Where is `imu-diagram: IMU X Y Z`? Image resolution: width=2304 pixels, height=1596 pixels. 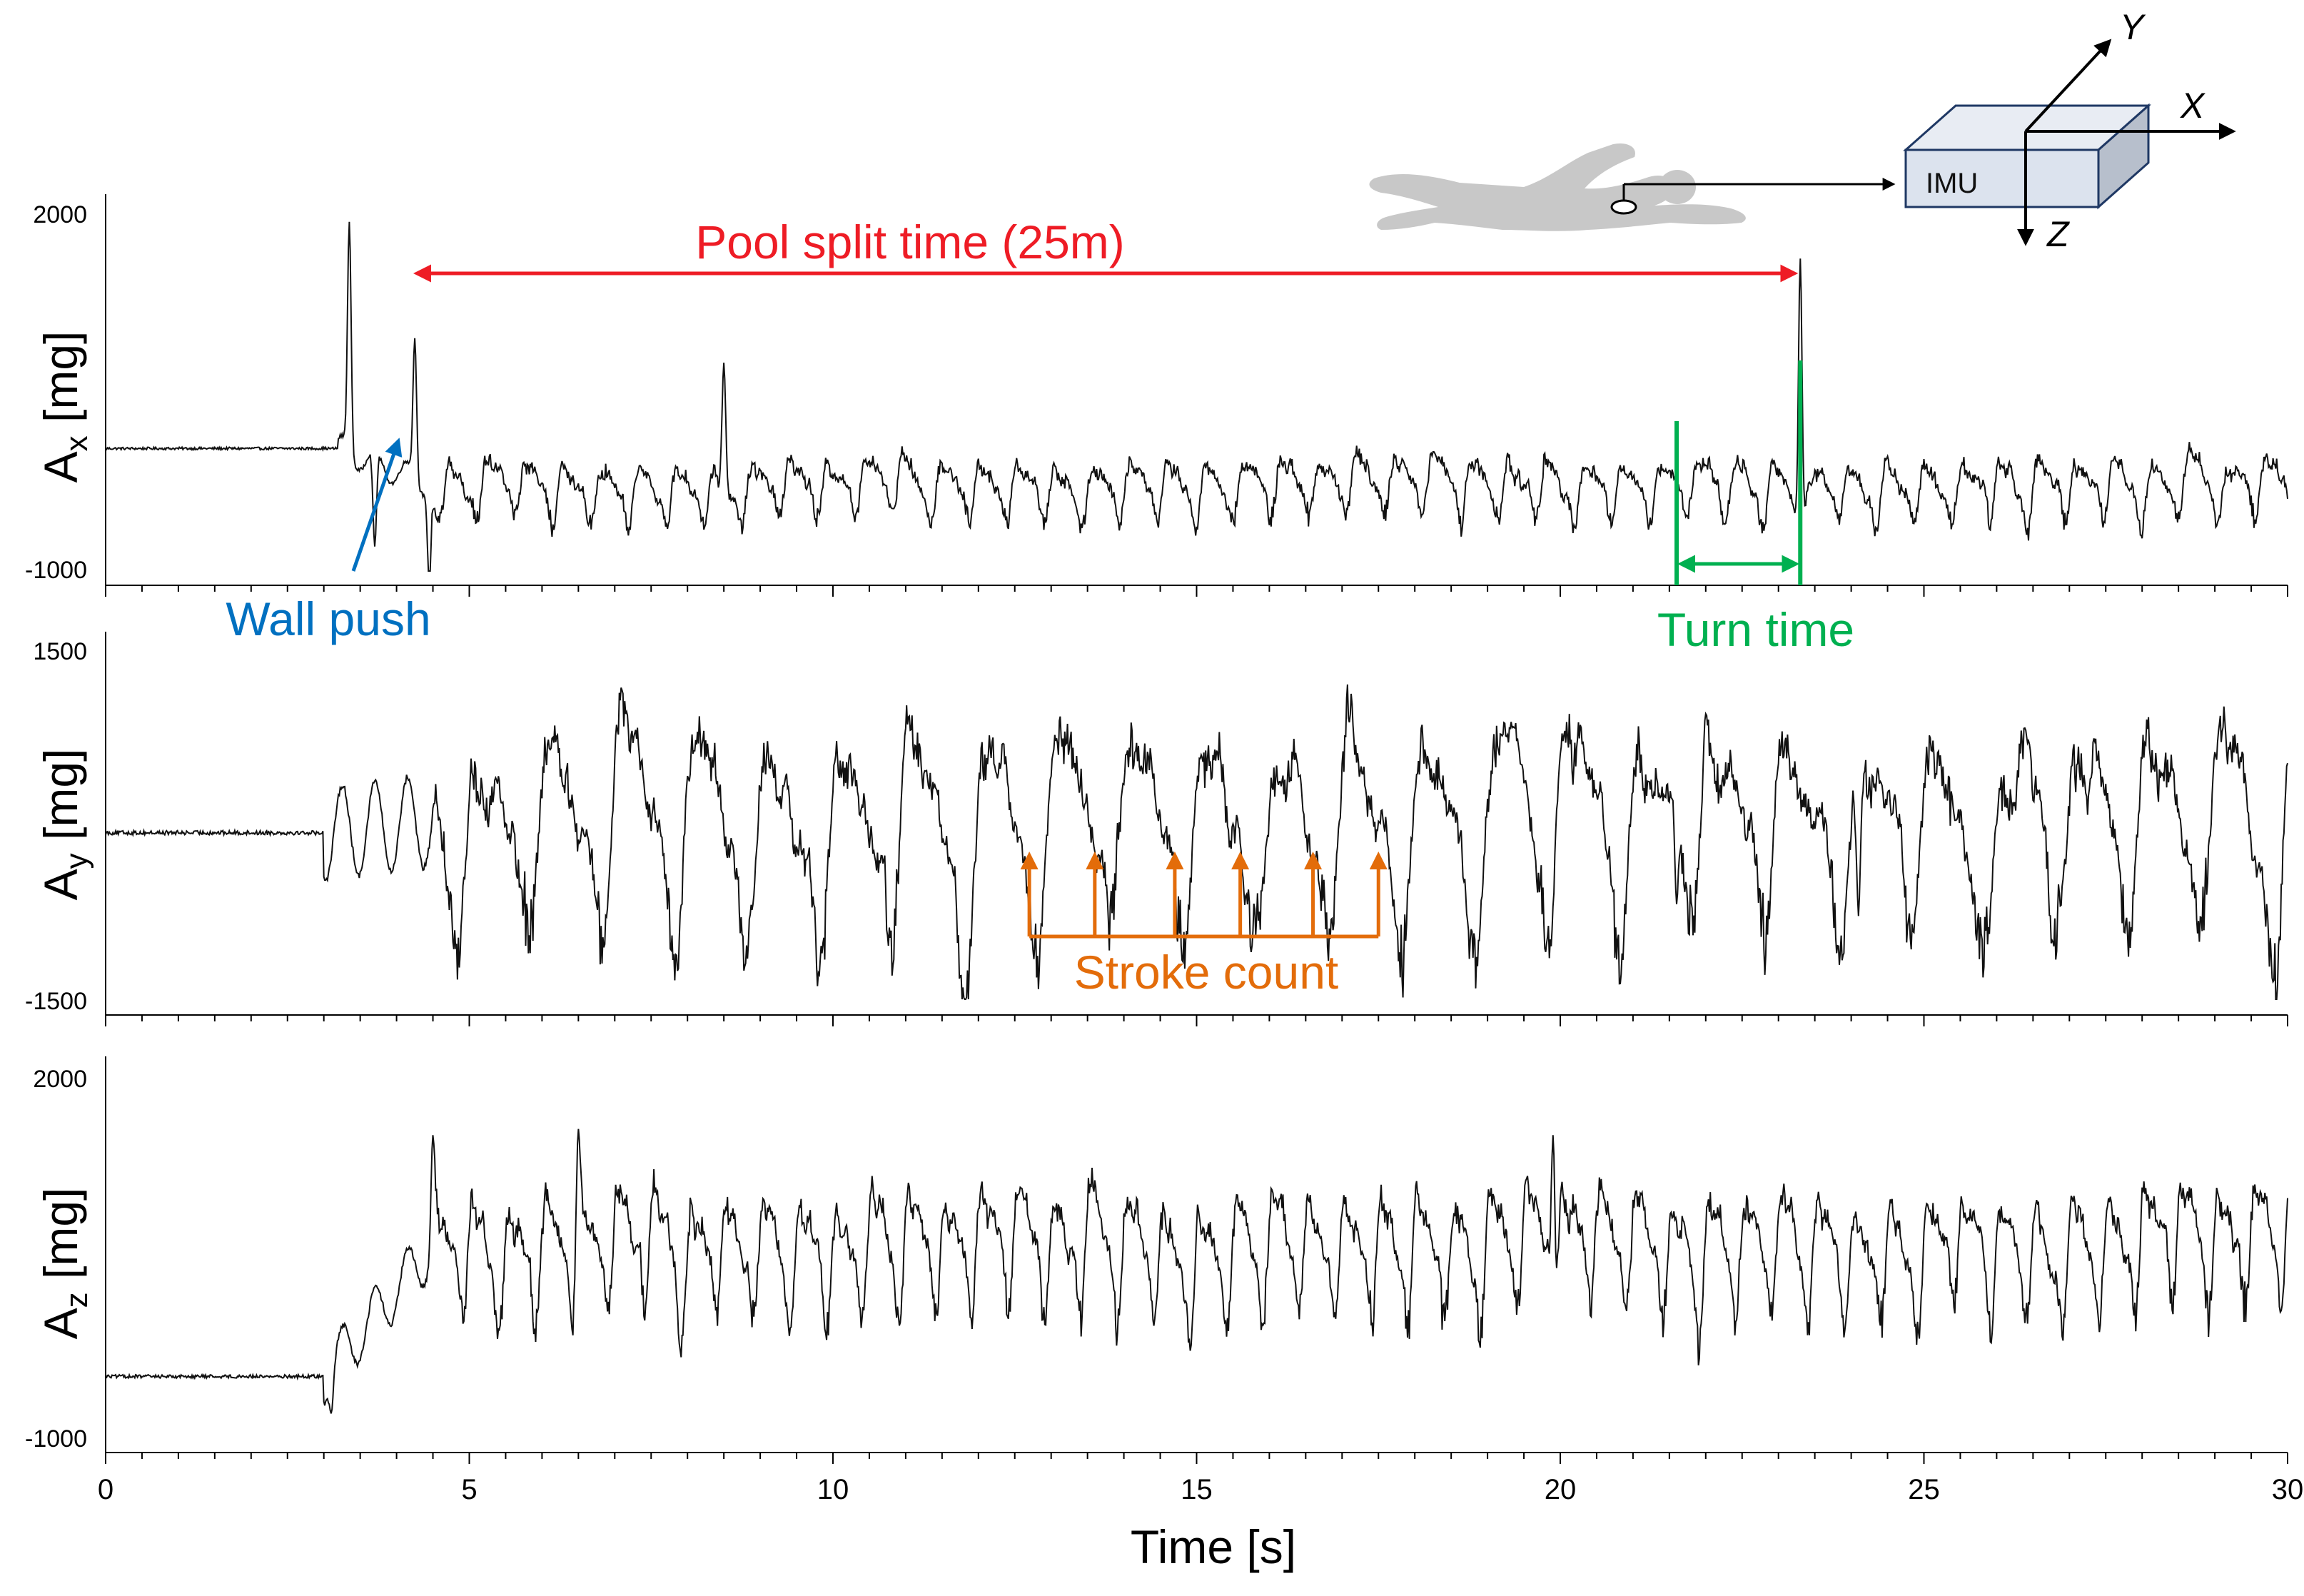
imu-diagram: IMU X Y Z is located at coordinates (2069, 130).